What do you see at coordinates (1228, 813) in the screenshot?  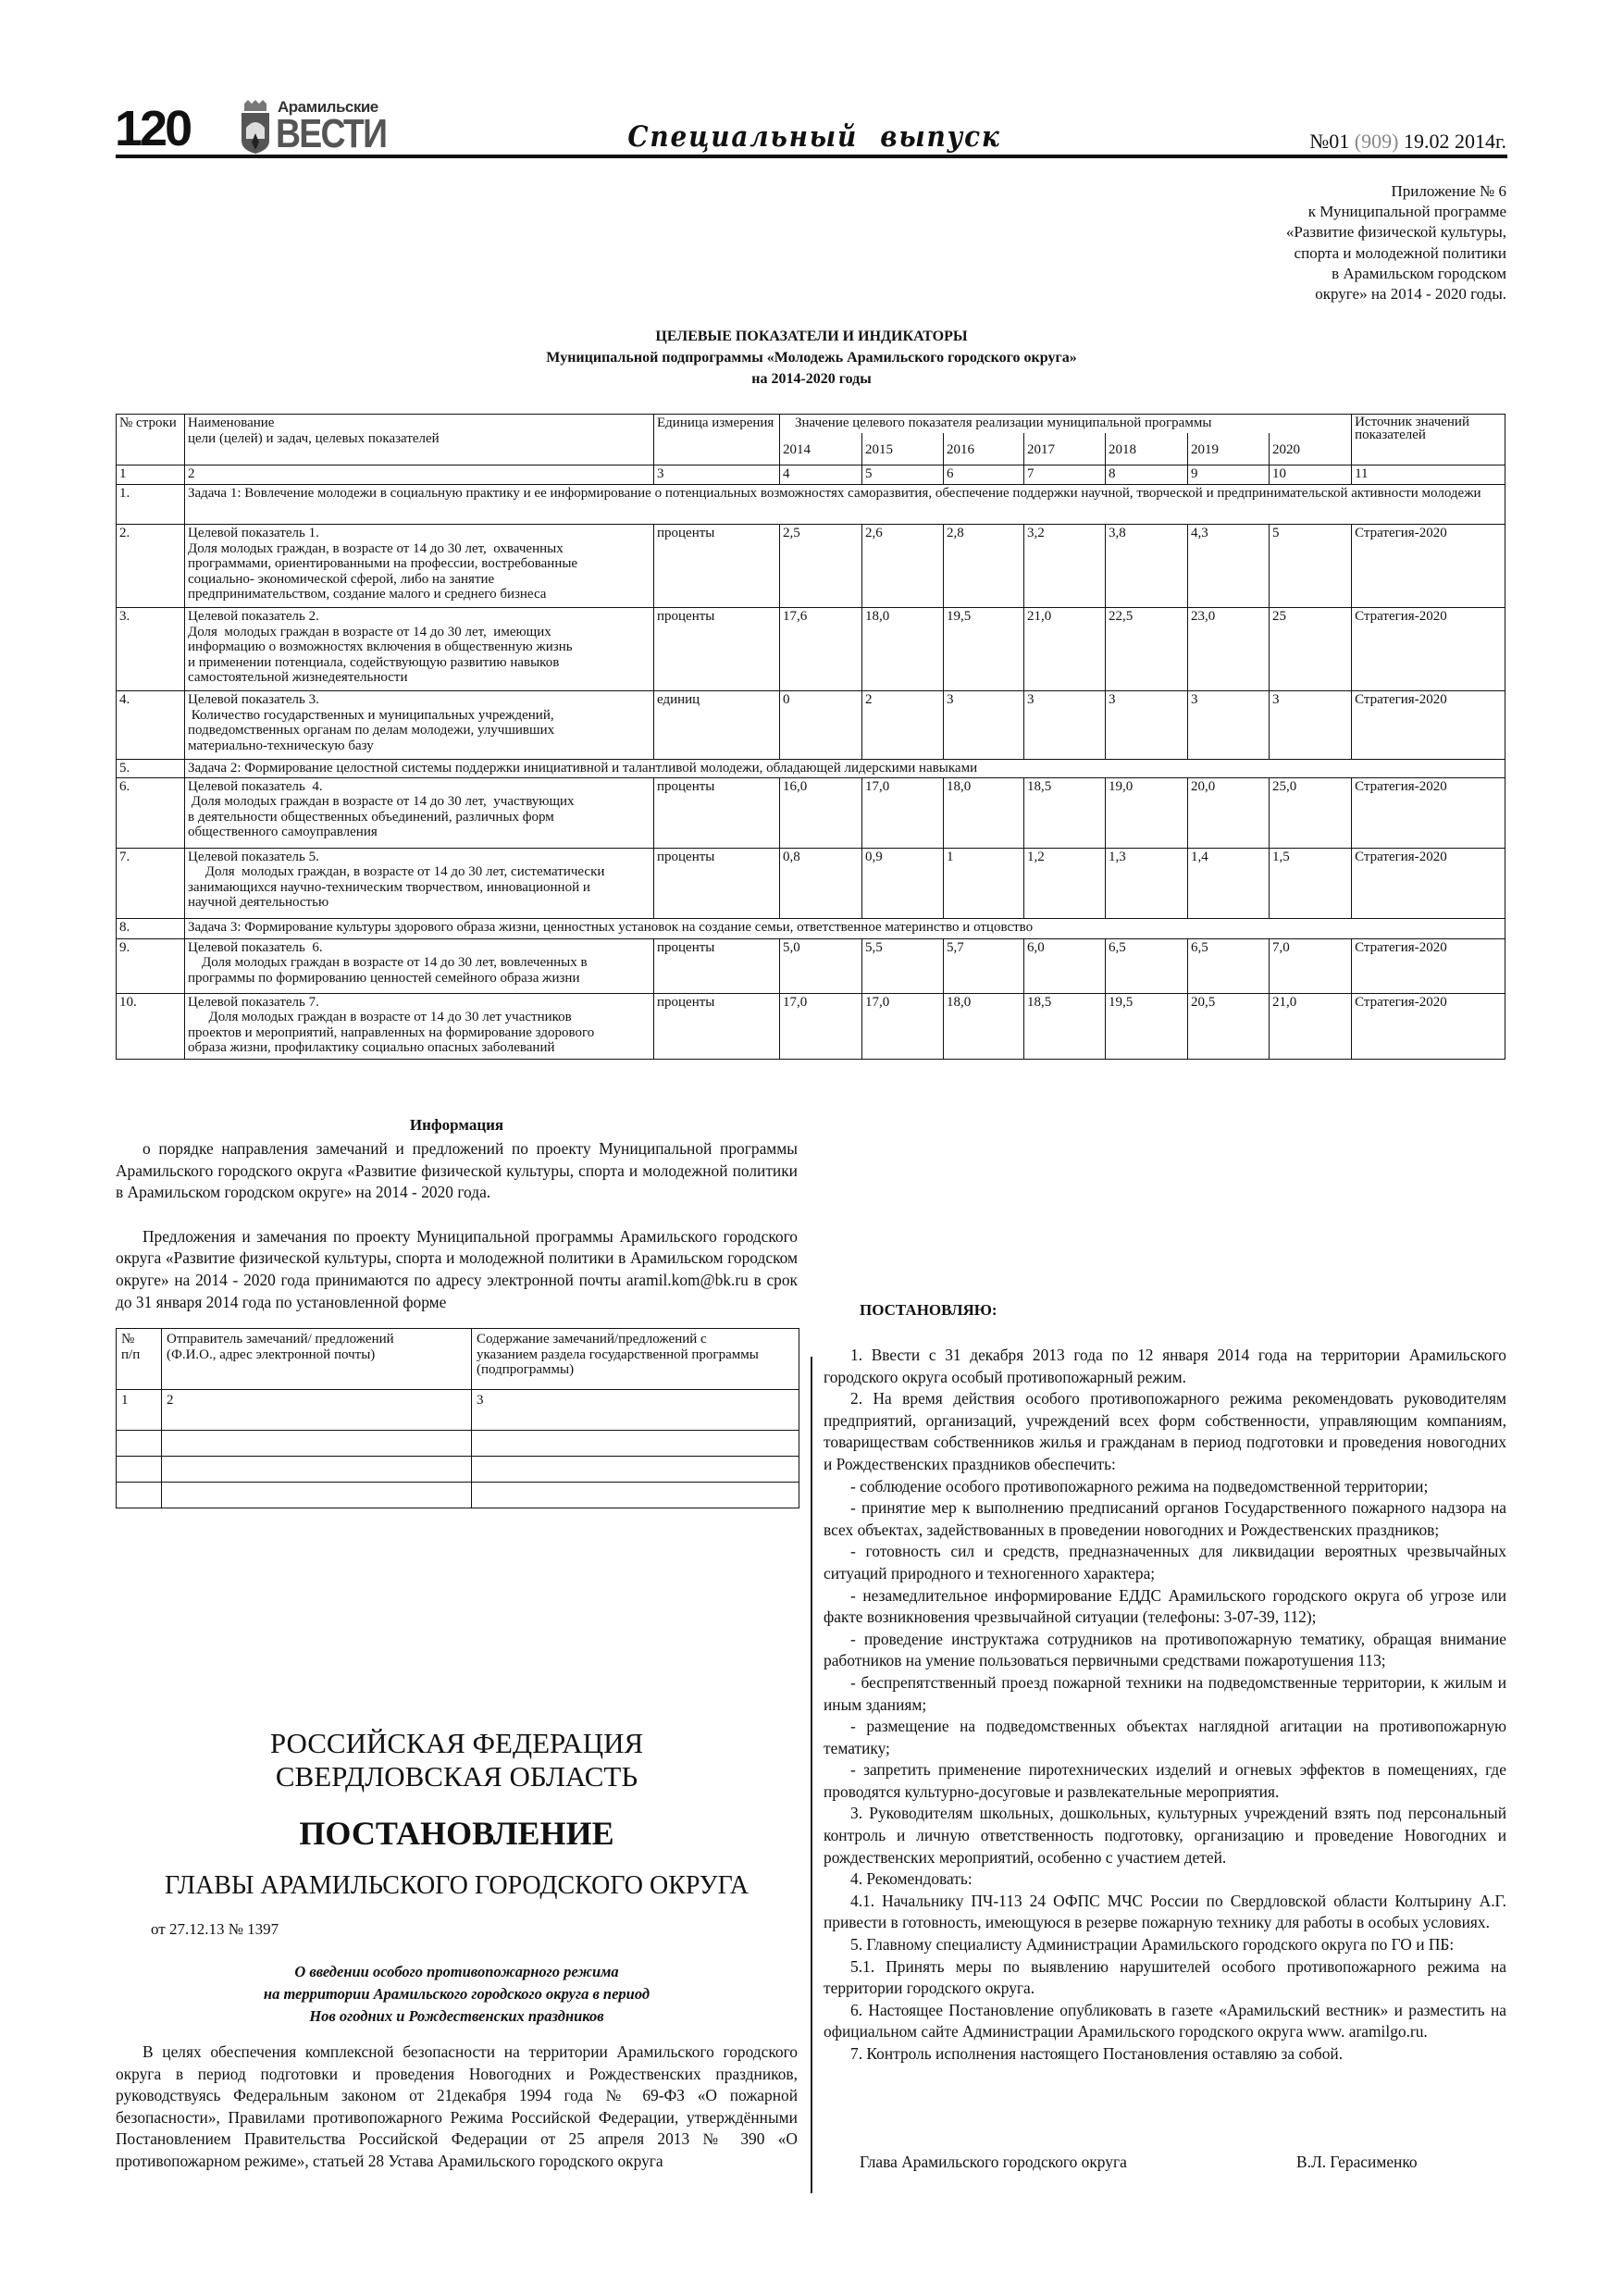 I see `value-cell: 20,0` at bounding box center [1228, 813].